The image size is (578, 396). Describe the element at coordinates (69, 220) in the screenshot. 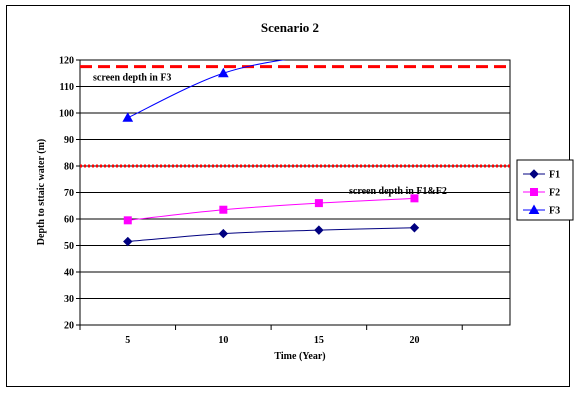

I see `y-tick-label: 60` at that location.